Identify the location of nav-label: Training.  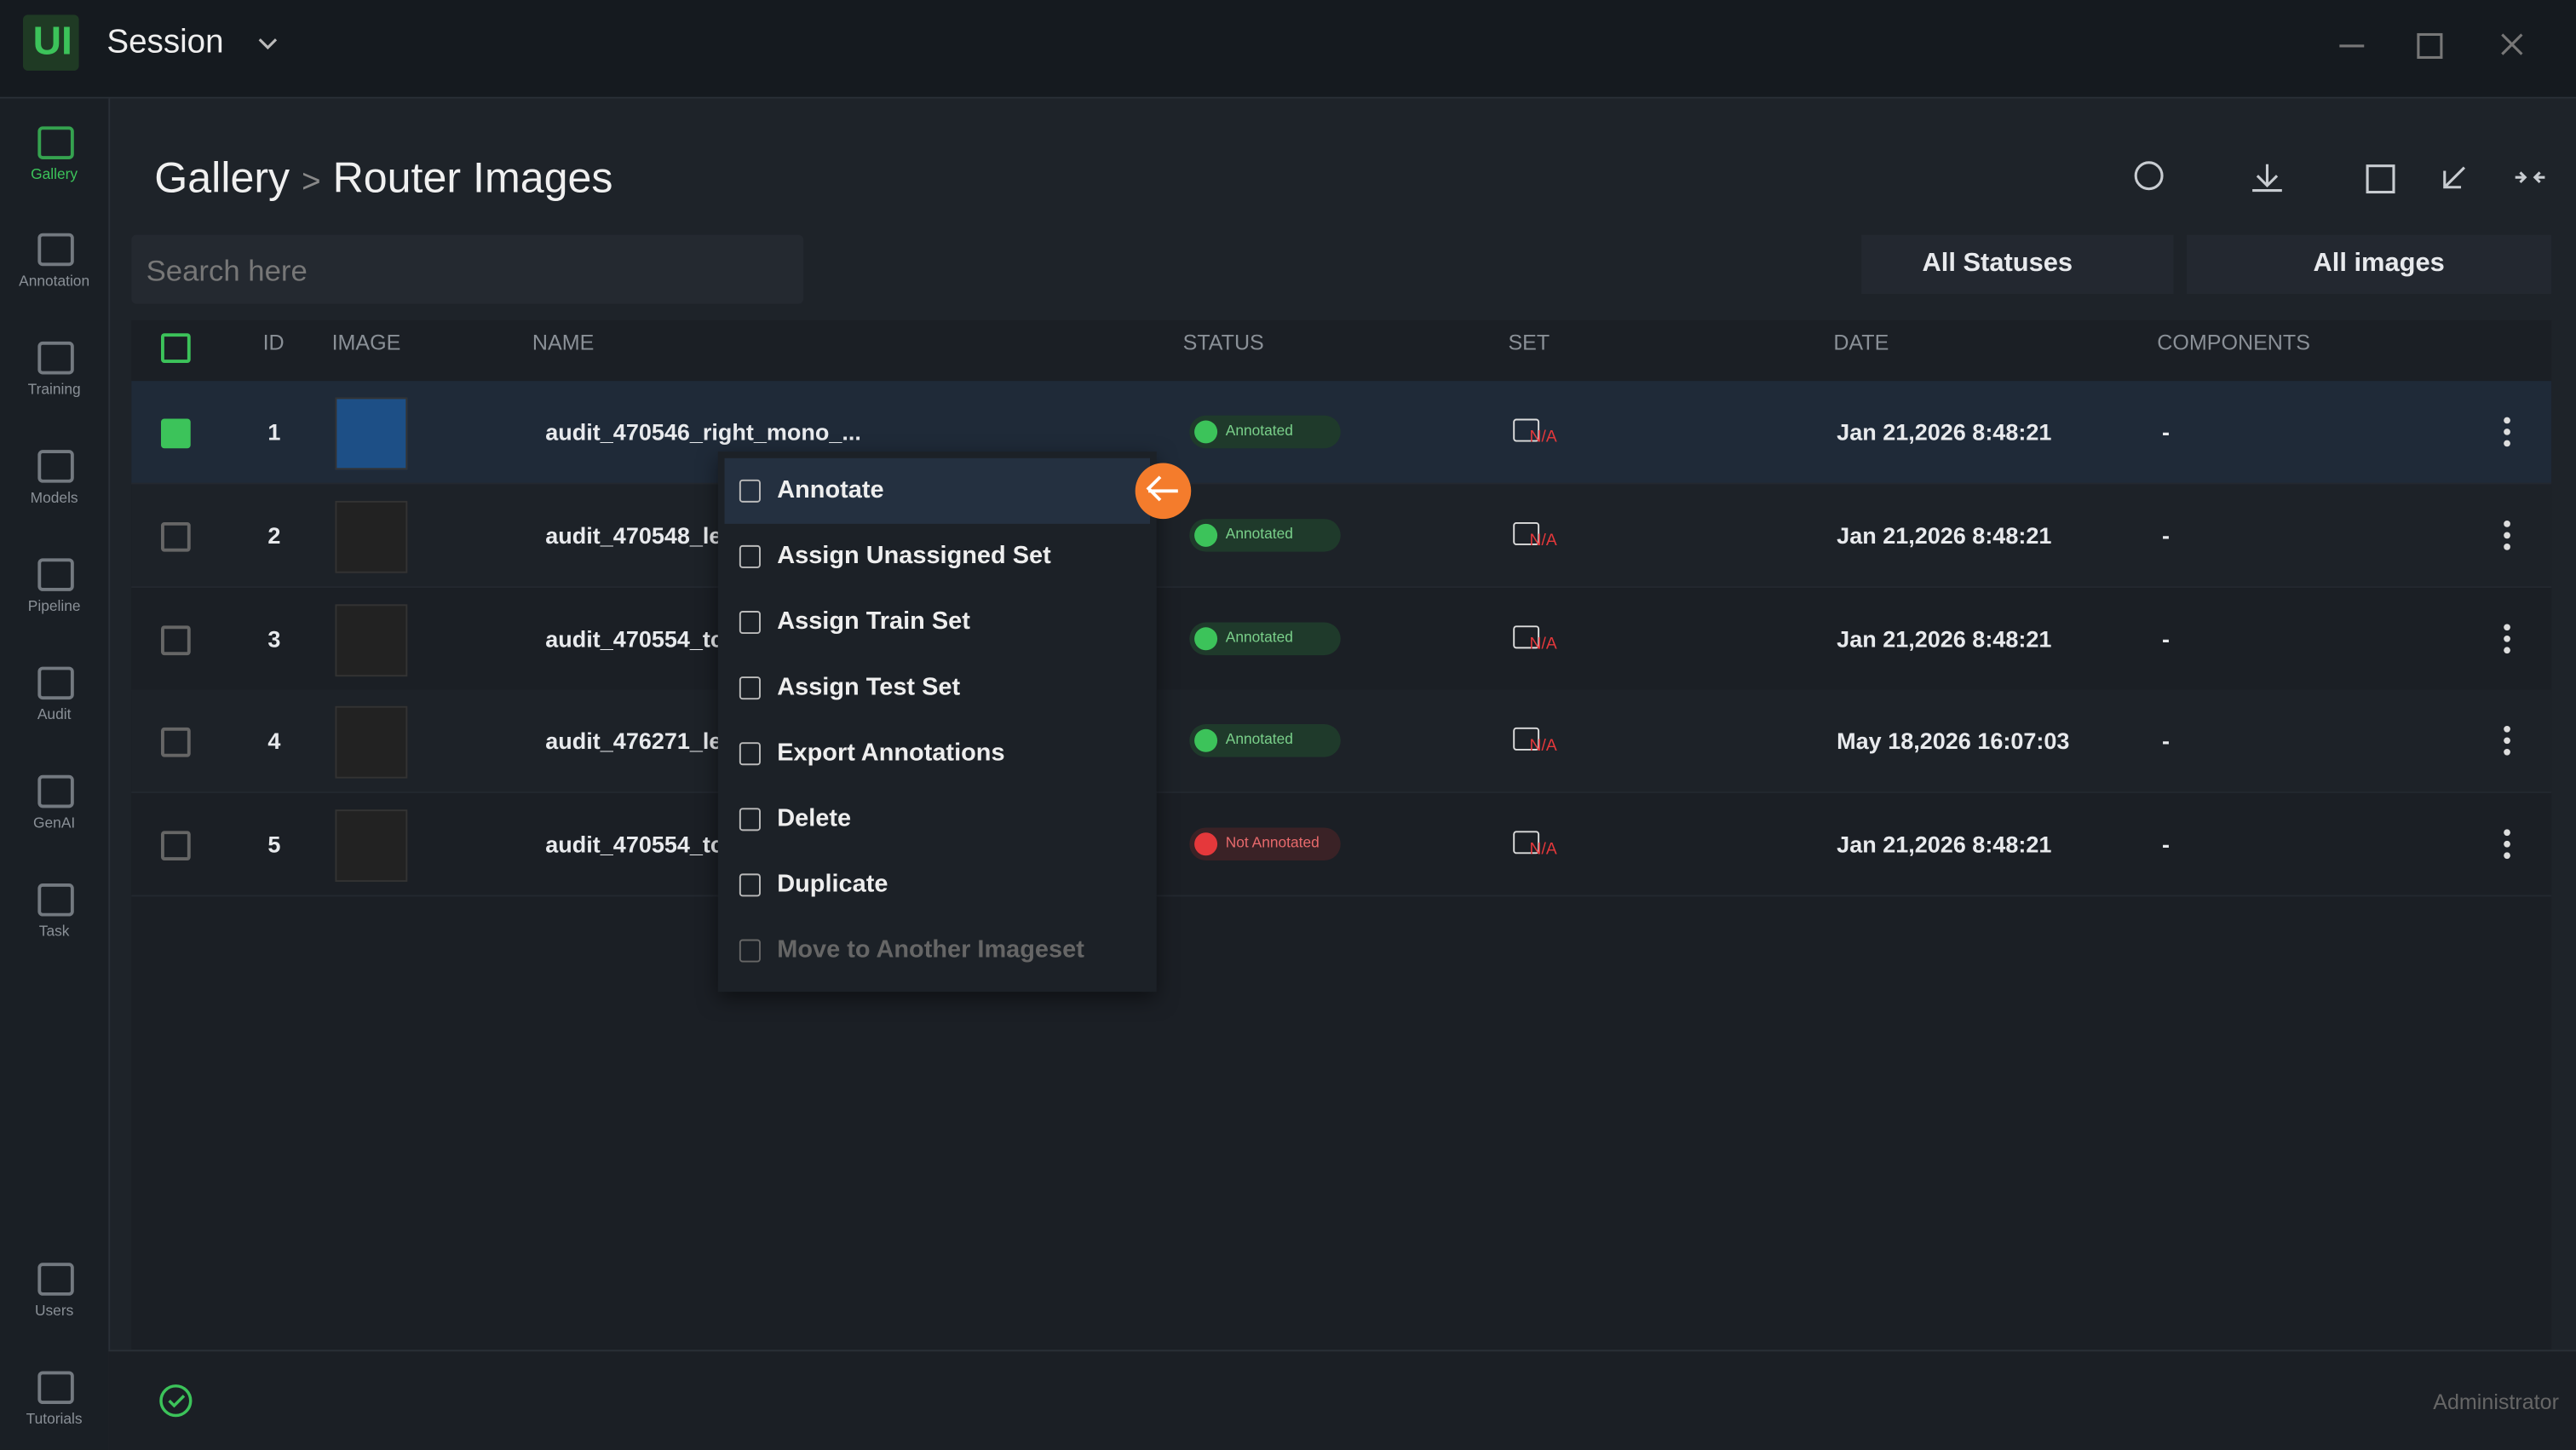
(54, 389).